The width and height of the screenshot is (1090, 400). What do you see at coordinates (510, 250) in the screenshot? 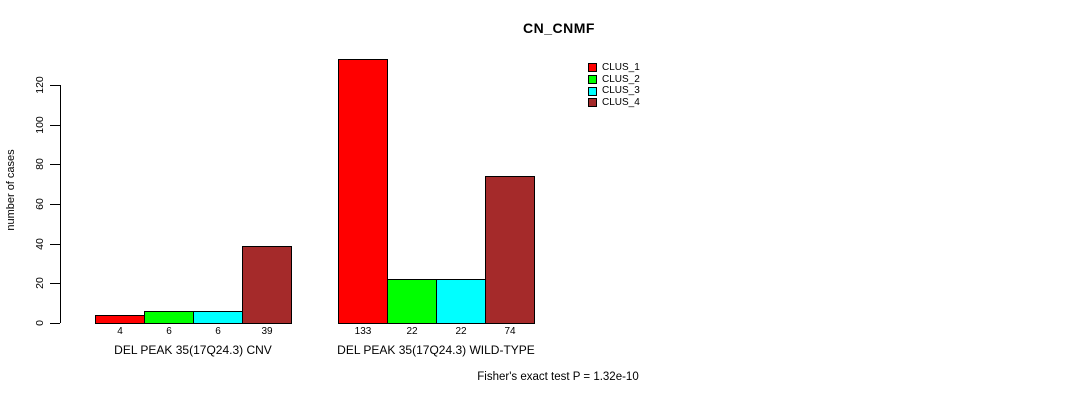
I see `bar-clus_4-group2` at bounding box center [510, 250].